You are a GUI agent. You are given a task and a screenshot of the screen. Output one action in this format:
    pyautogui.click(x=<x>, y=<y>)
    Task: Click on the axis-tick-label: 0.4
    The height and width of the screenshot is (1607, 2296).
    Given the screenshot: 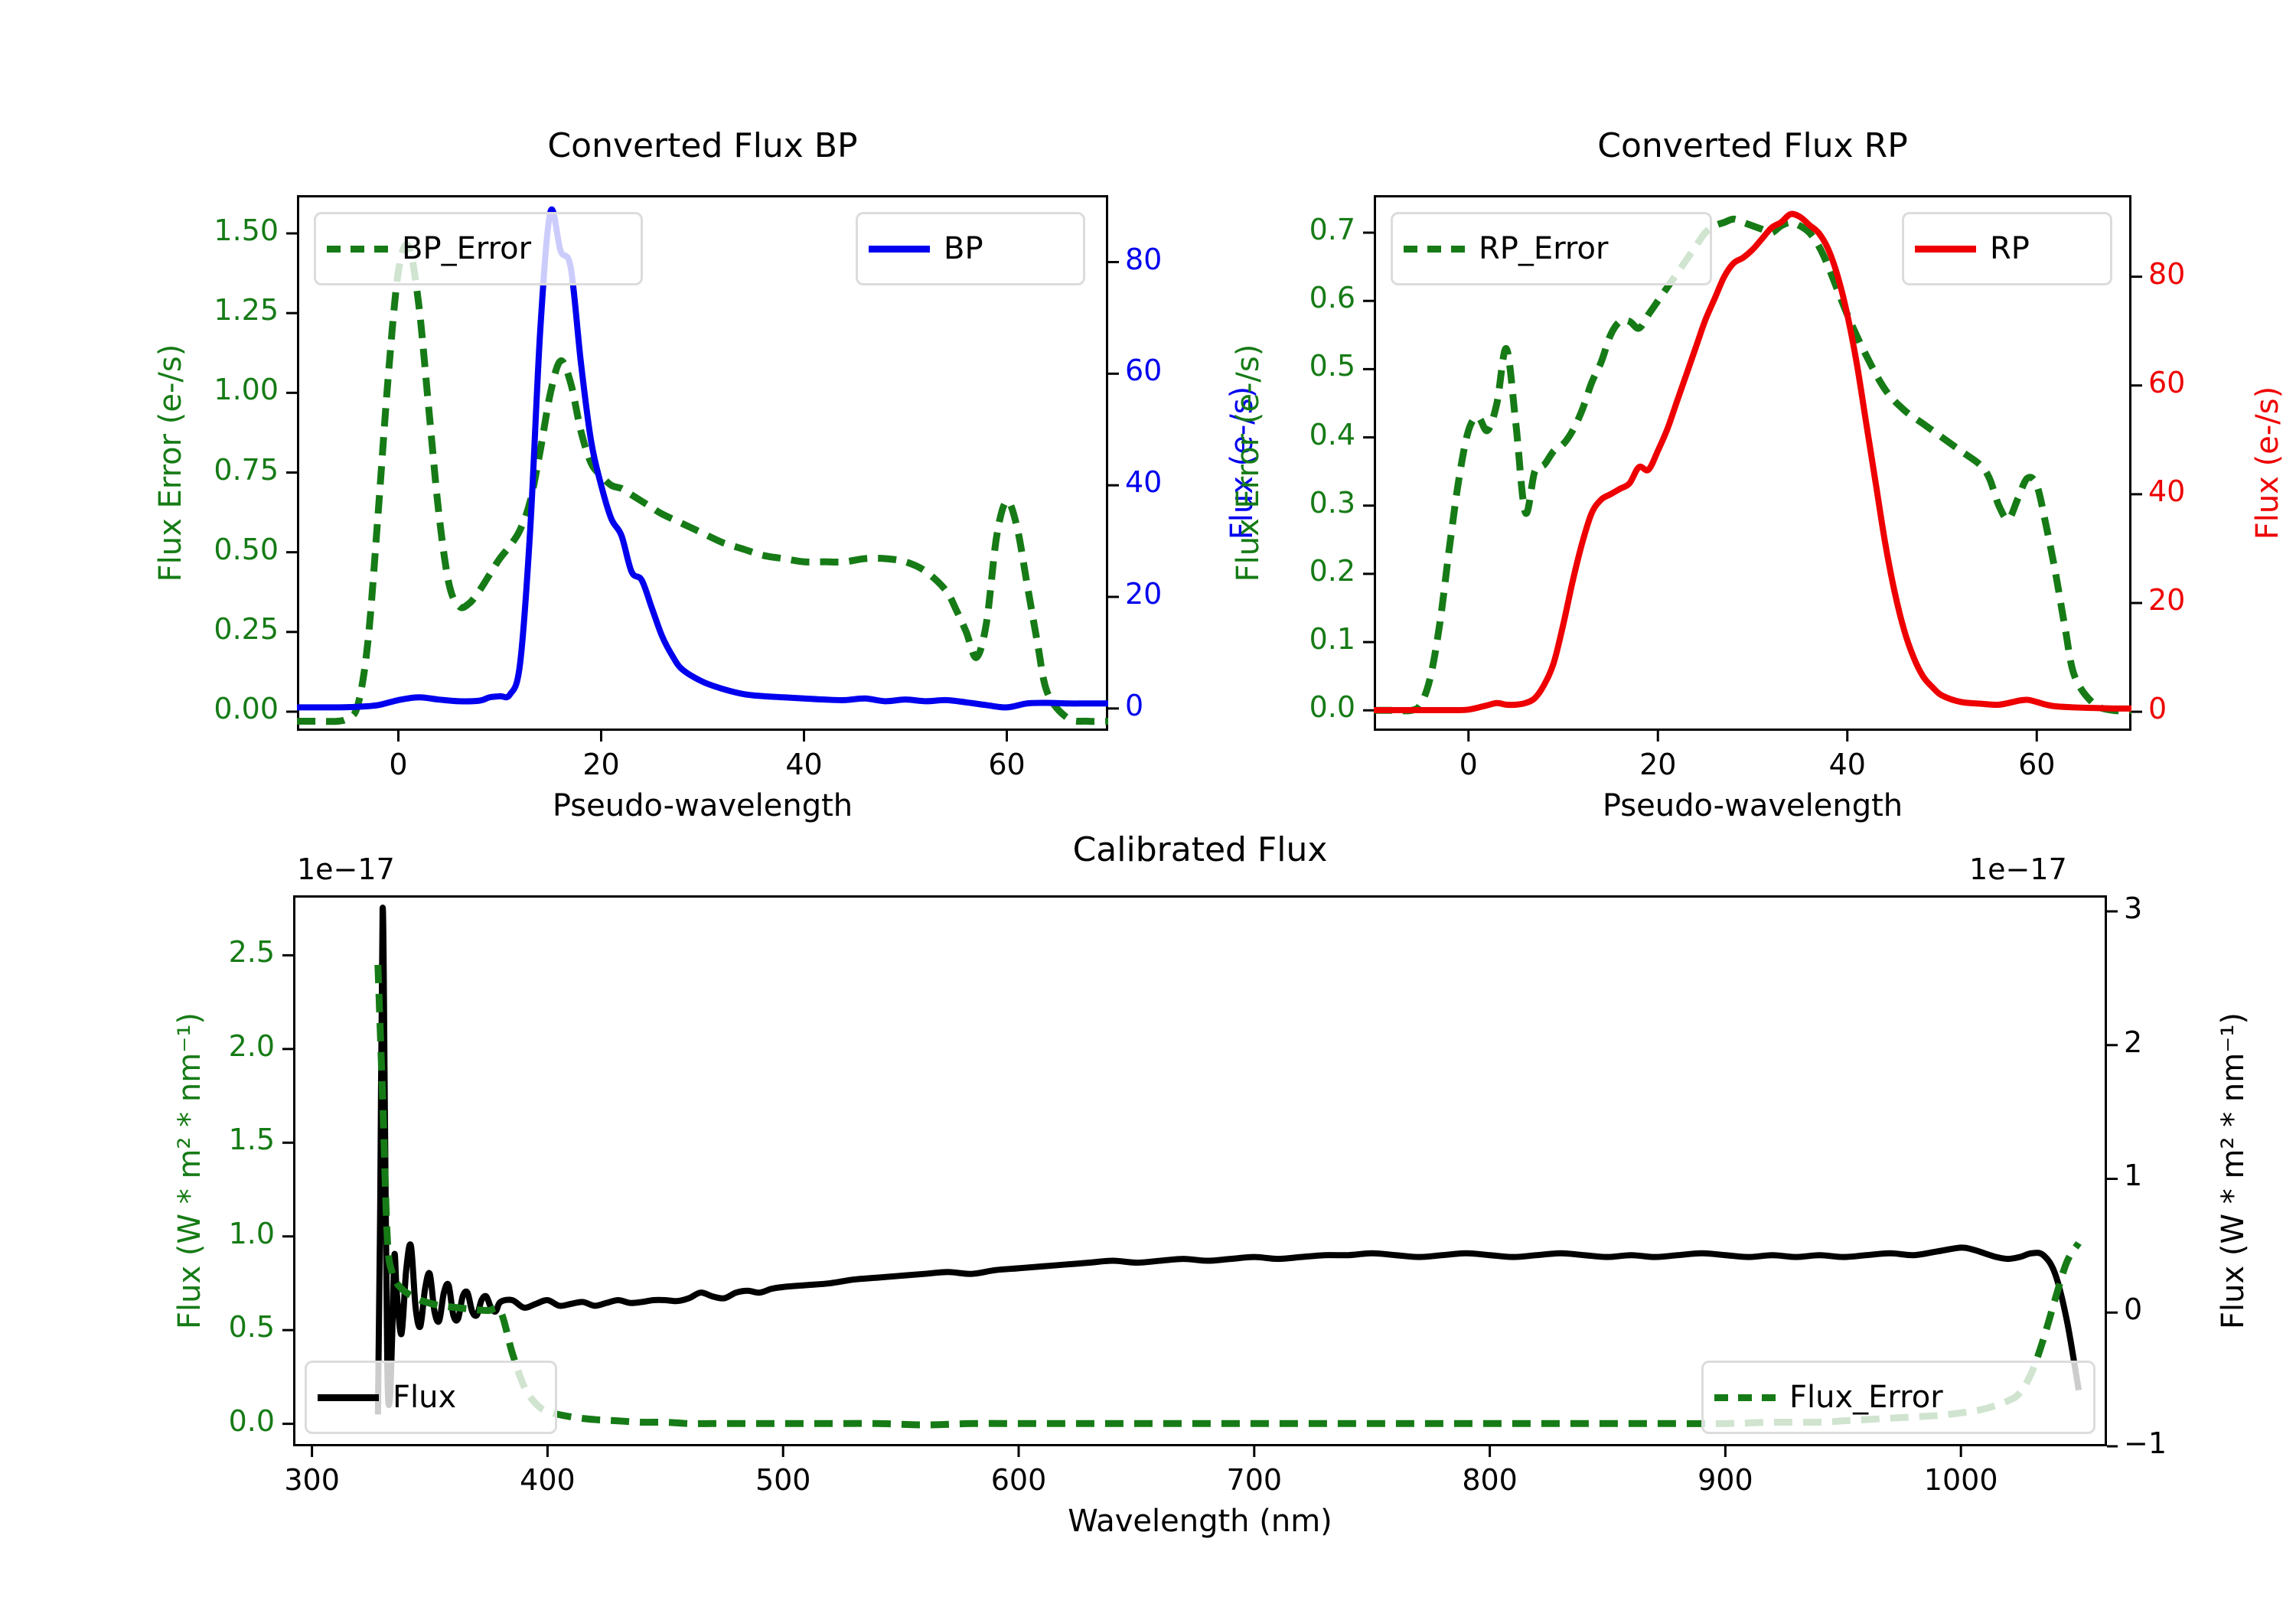 What is the action you would take?
    pyautogui.click(x=1332, y=434)
    